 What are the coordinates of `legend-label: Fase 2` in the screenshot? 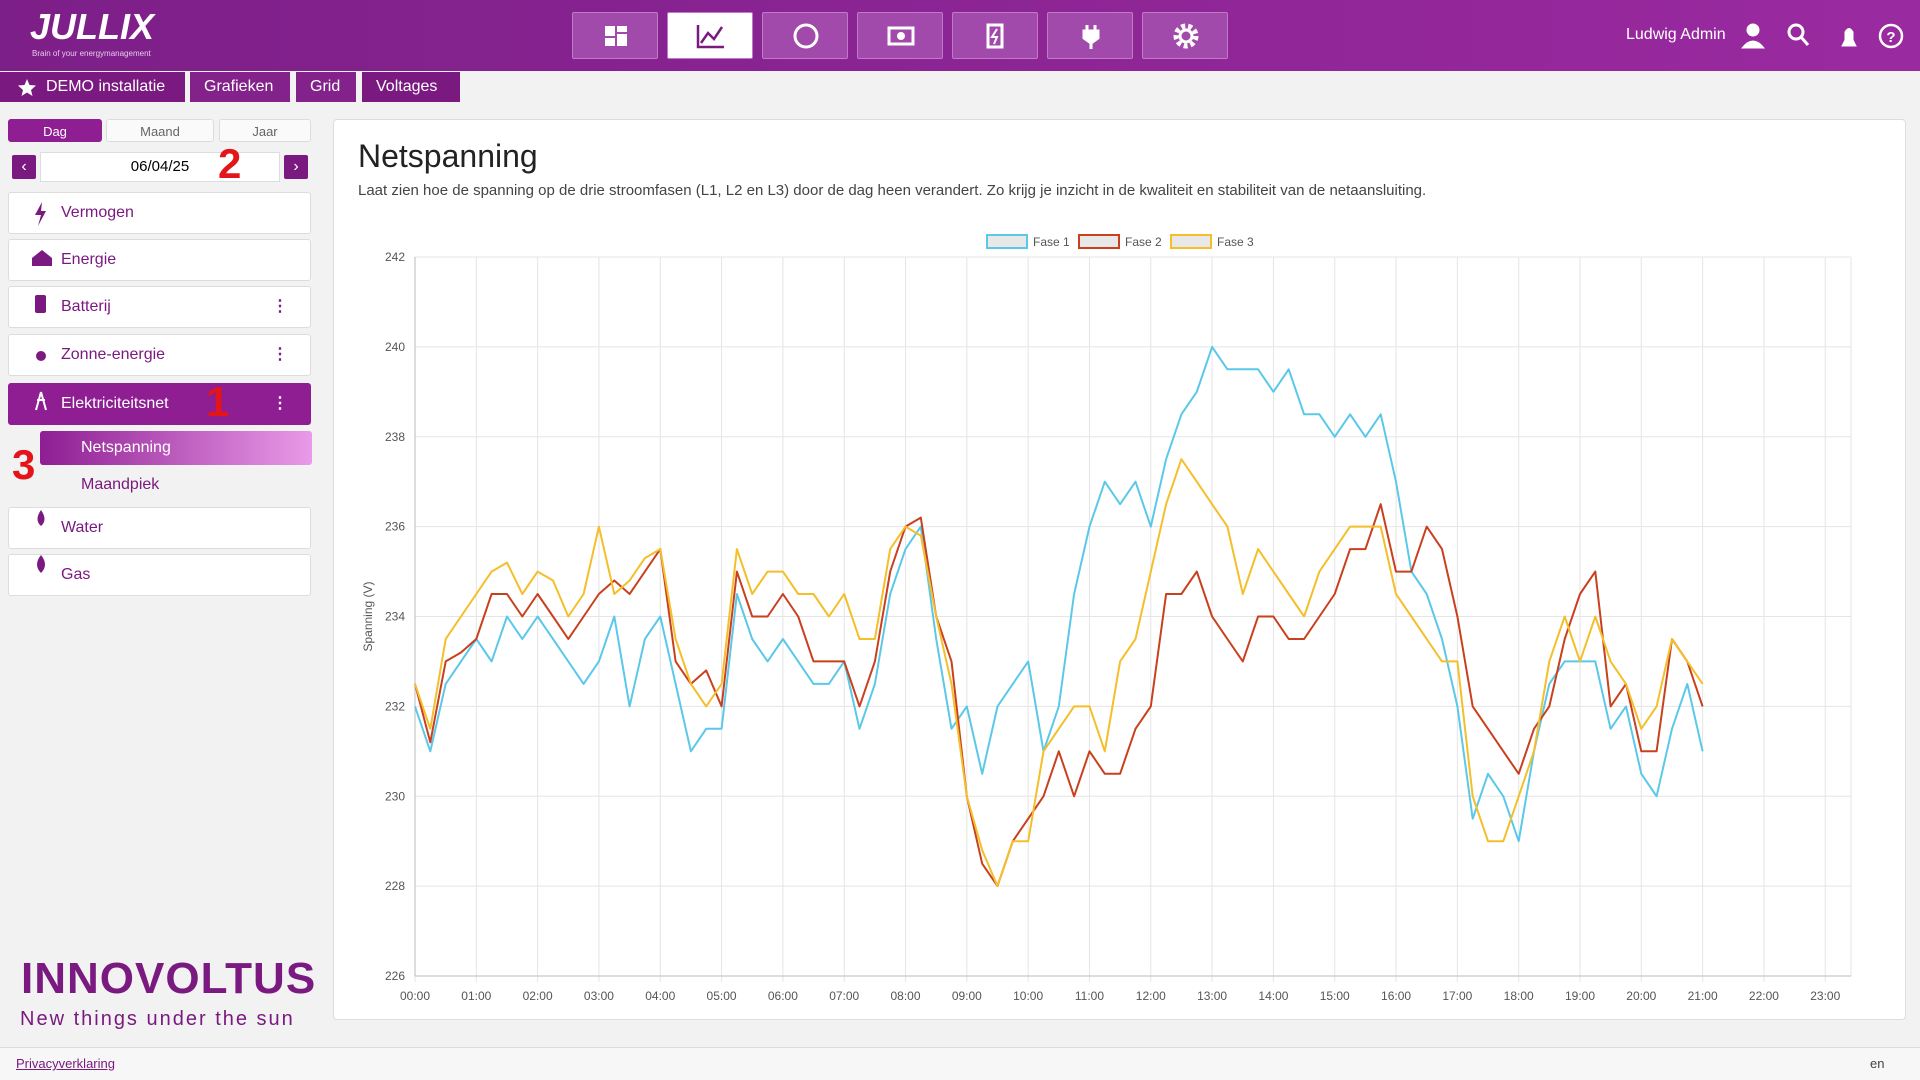 It's located at (1143, 242).